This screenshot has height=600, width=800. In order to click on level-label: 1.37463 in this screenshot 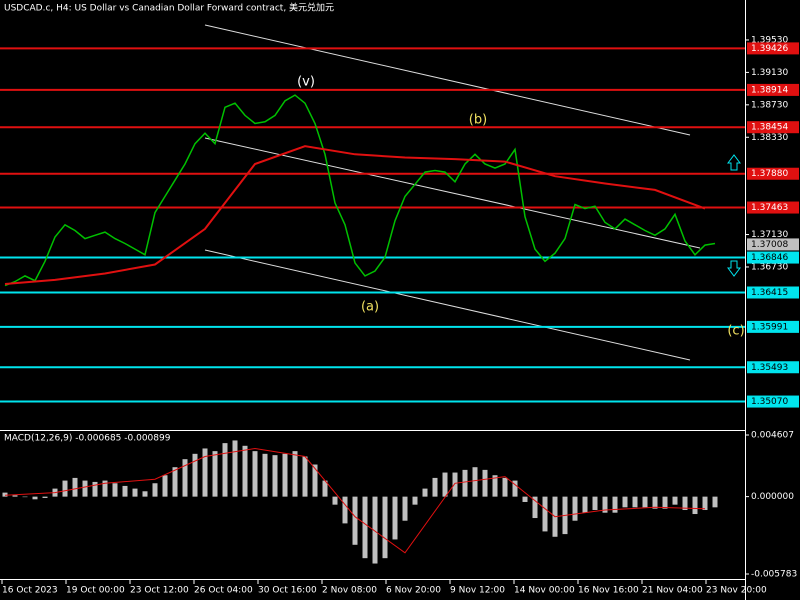, I will do `click(769, 208)`.